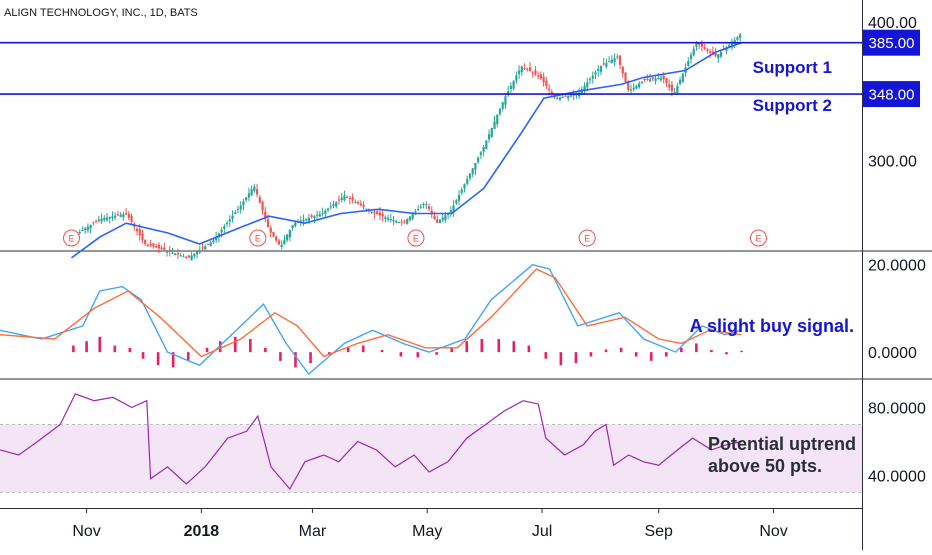 The height and width of the screenshot is (555, 932). I want to click on rsi-tick-label: 40.0000, so click(897, 476).